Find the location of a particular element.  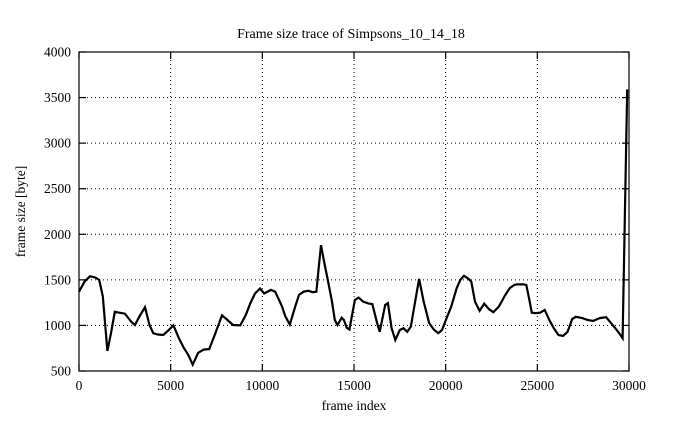

x-tick-label: 20000 is located at coordinates (446, 385).